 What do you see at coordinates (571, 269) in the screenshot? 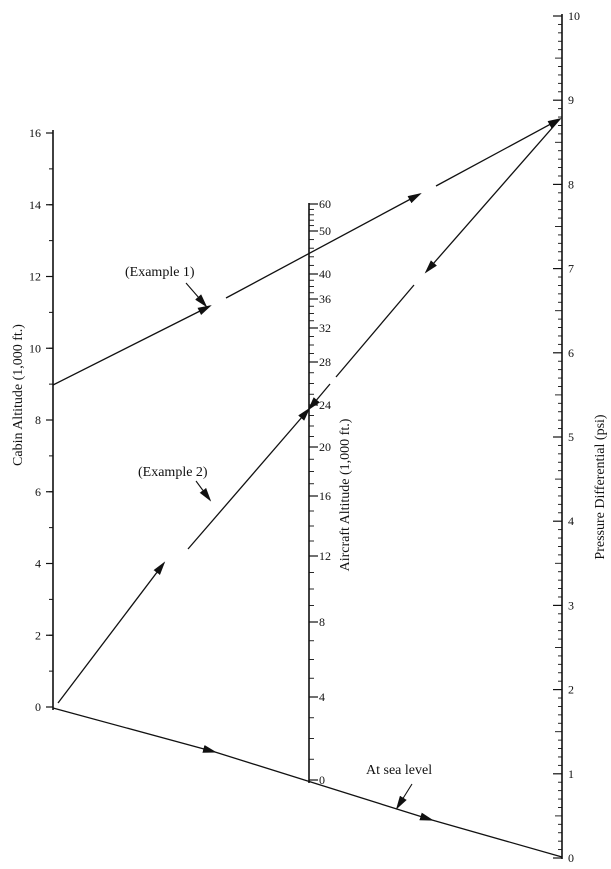
I see `pressure-tick-label: 7` at bounding box center [571, 269].